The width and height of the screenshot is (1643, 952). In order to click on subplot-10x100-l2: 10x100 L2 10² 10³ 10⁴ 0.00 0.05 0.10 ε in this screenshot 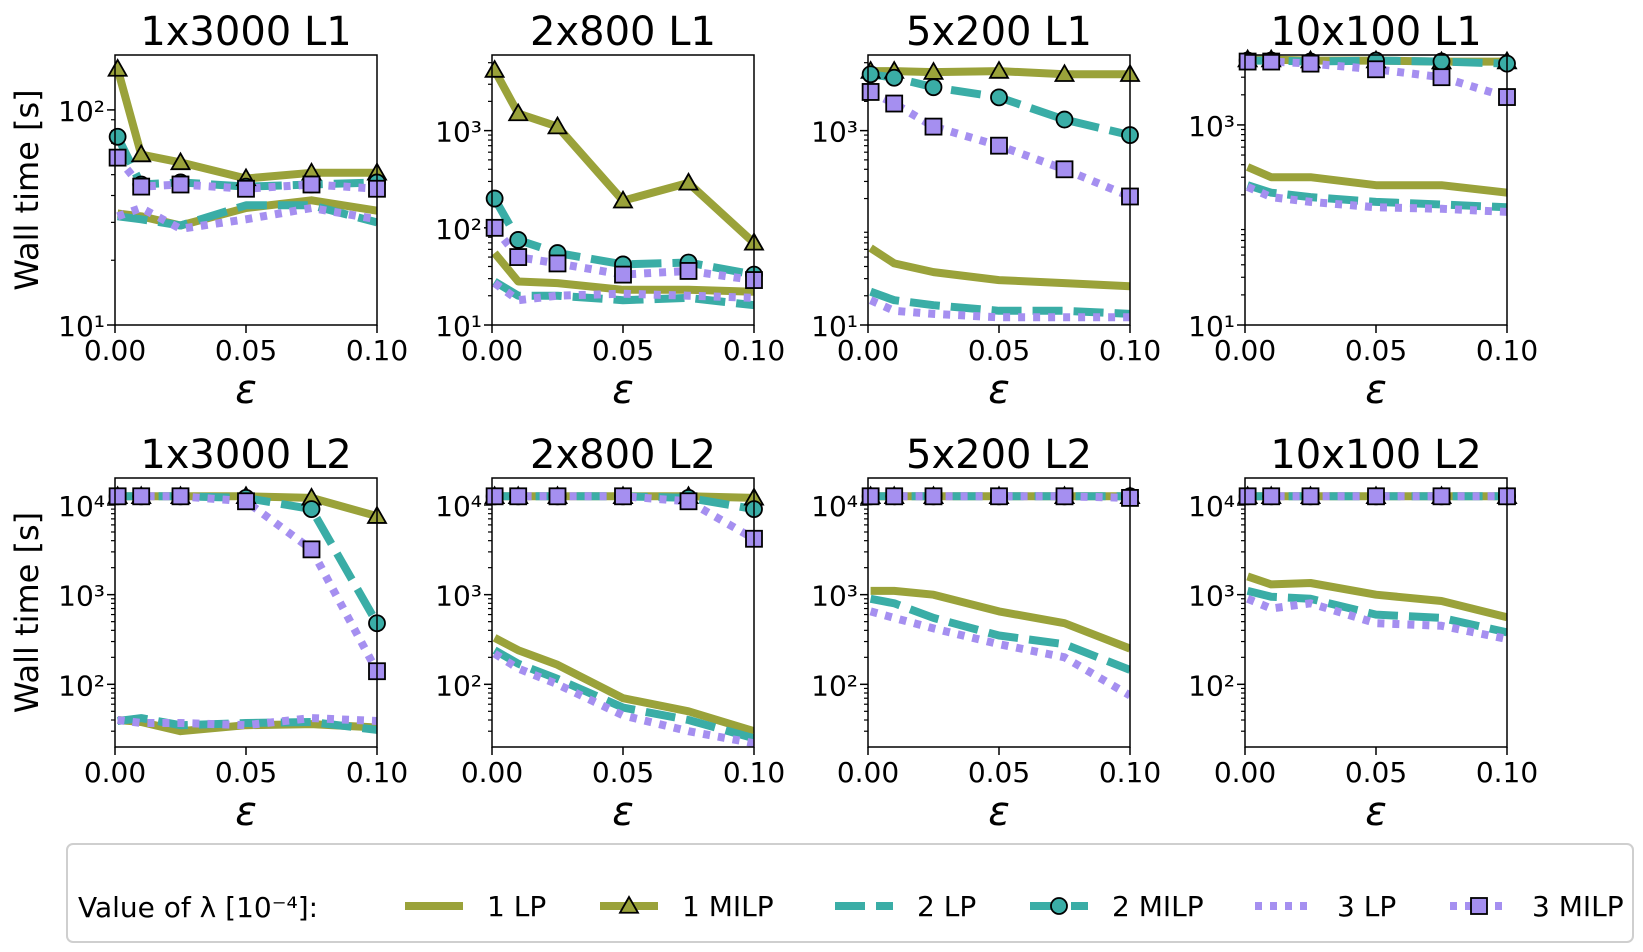, I will do `click(1363, 633)`.